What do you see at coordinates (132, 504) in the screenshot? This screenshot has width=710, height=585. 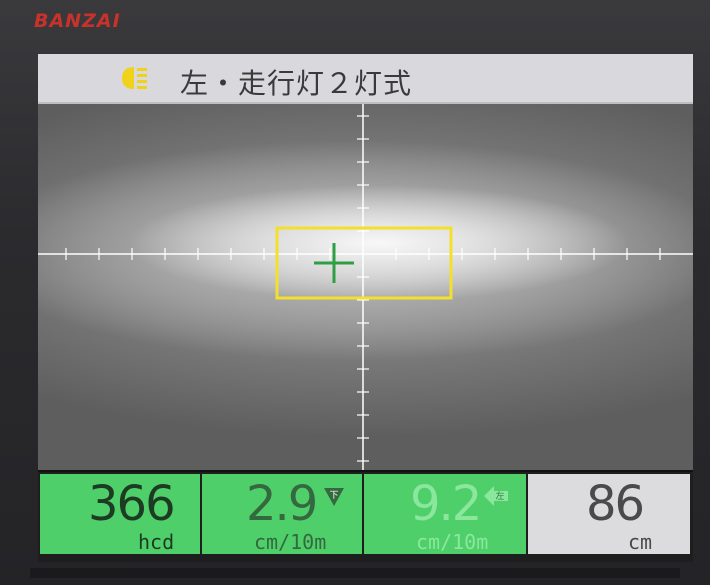 I see `intensity-value: 366` at bounding box center [132, 504].